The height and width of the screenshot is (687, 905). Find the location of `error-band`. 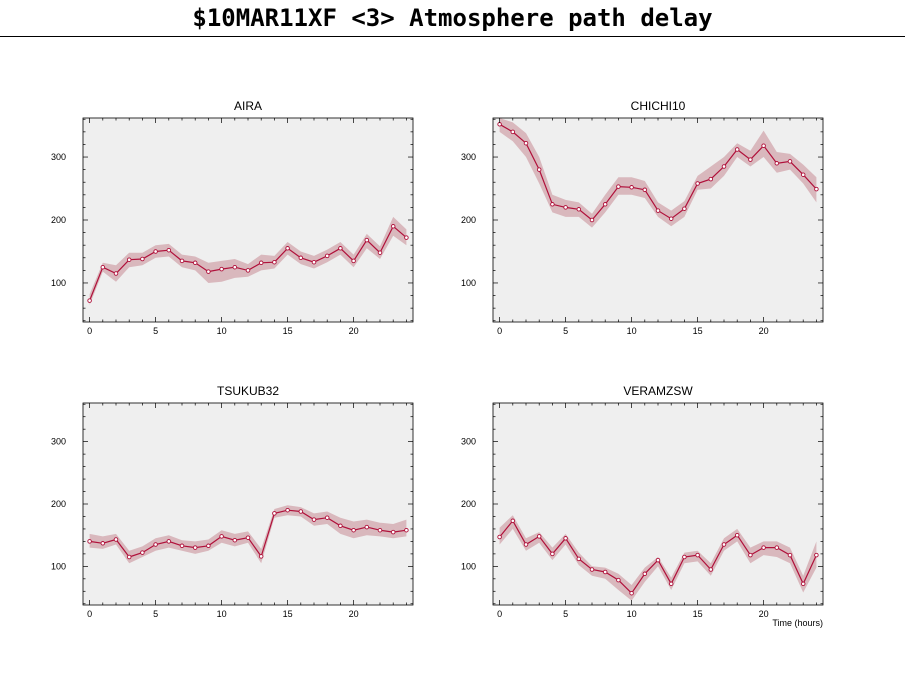

error-band is located at coordinates (658, 173).